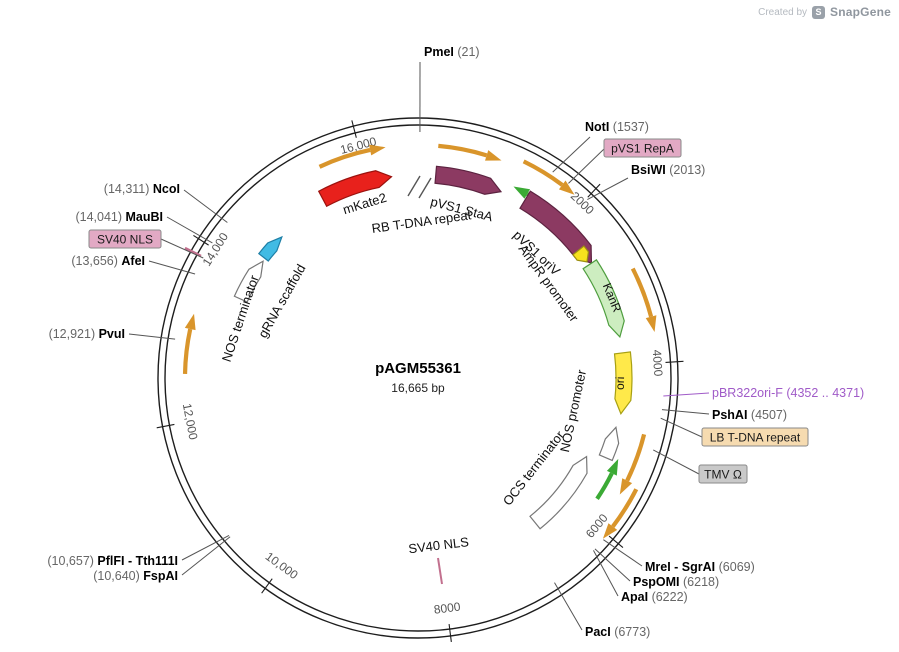  Describe the element at coordinates (216, 249) in the screenshot. I see `tick-label: 14,000` at that location.